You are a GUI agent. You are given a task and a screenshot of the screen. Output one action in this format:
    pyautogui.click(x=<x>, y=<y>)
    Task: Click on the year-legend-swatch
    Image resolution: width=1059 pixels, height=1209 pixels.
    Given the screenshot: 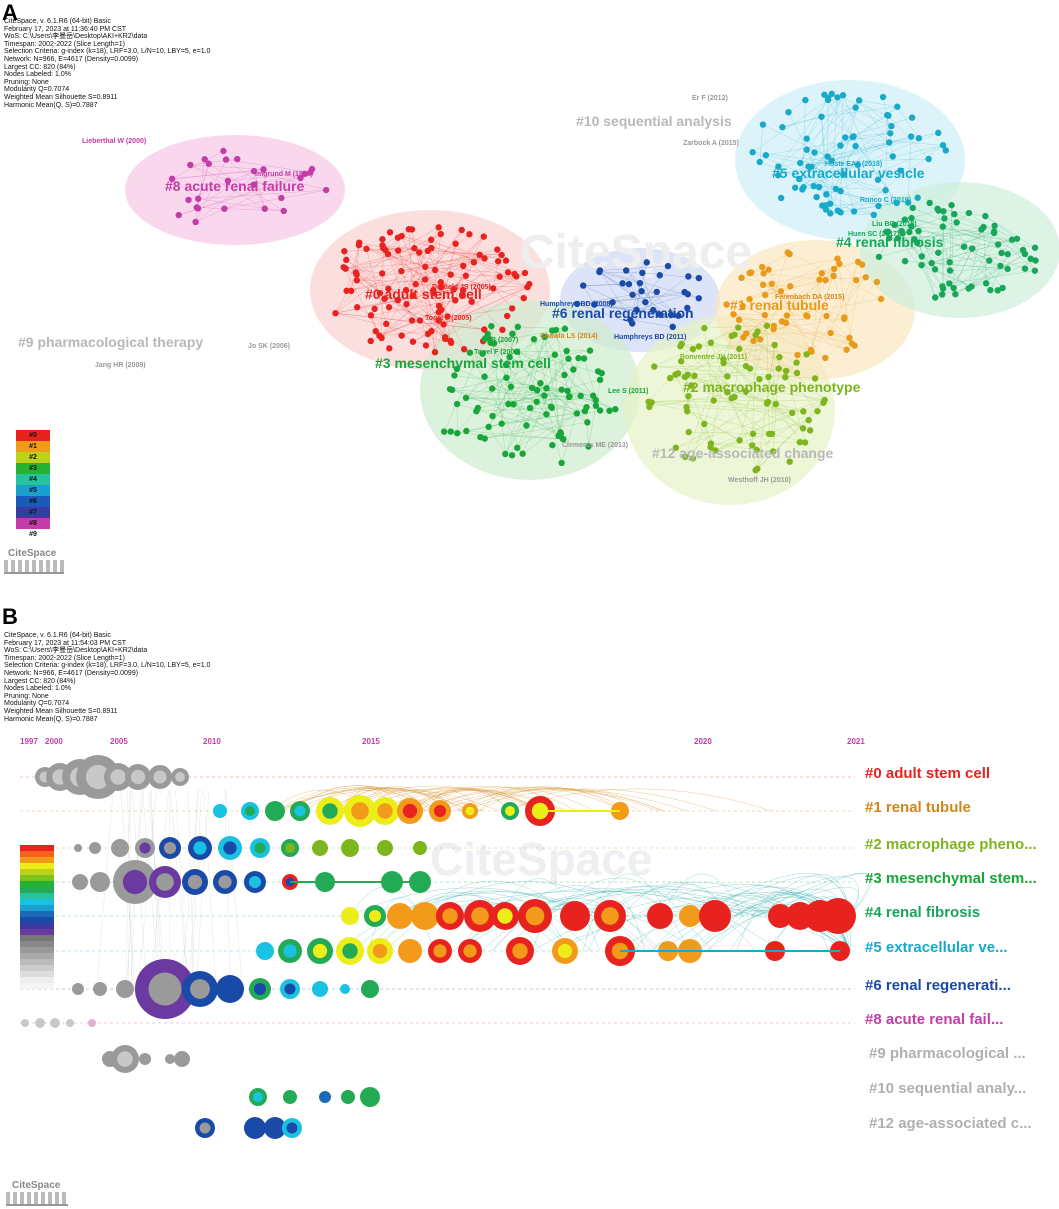 What is the action you would take?
    pyautogui.click(x=37, y=974)
    